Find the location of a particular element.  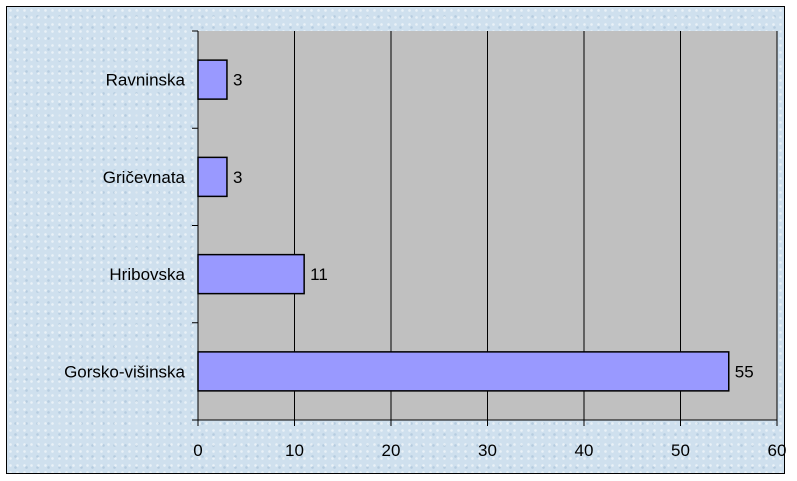

x-tick-label: 40 is located at coordinates (584, 450).